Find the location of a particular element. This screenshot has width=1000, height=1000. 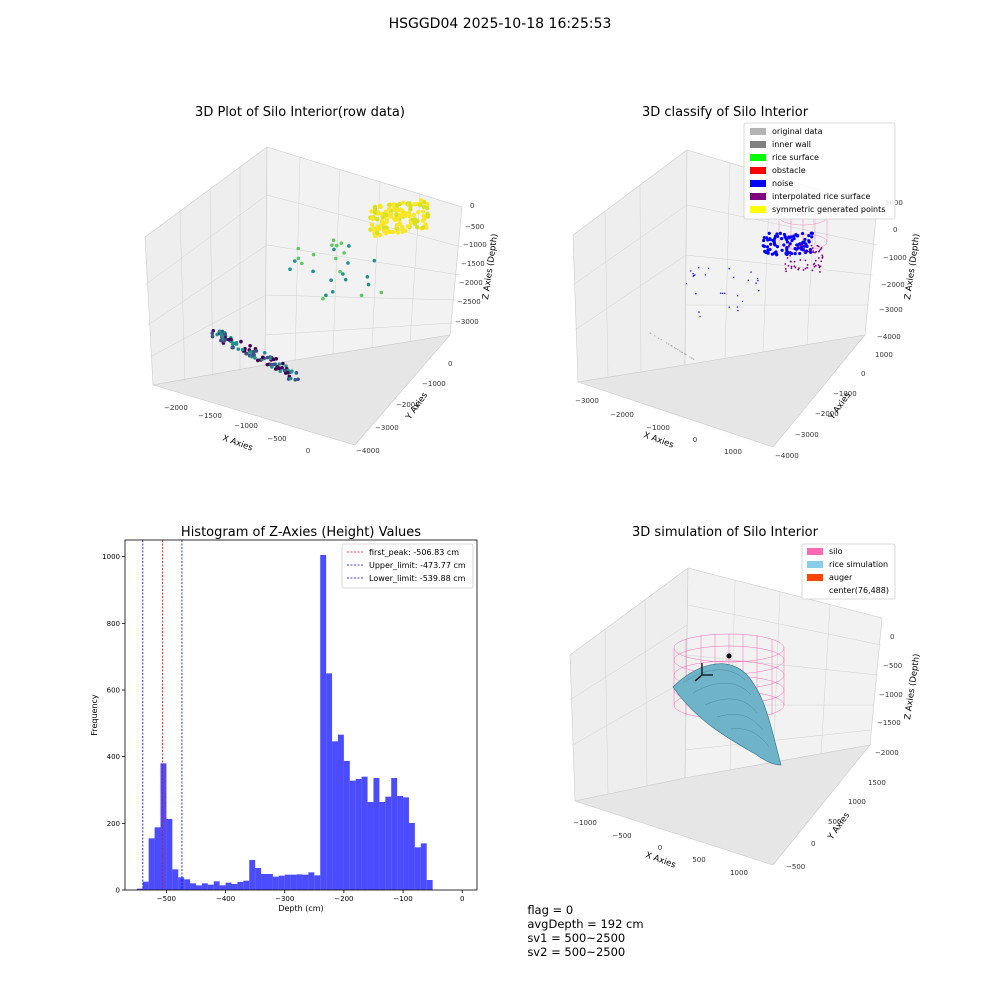

hist-ytick-label: 600 is located at coordinates (113, 691).